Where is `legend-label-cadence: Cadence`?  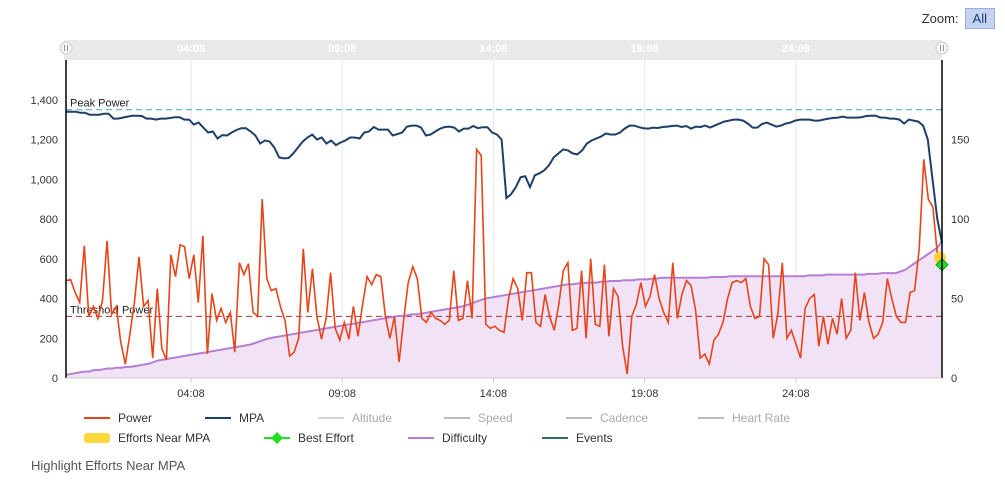
legend-label-cadence: Cadence is located at coordinates (624, 418).